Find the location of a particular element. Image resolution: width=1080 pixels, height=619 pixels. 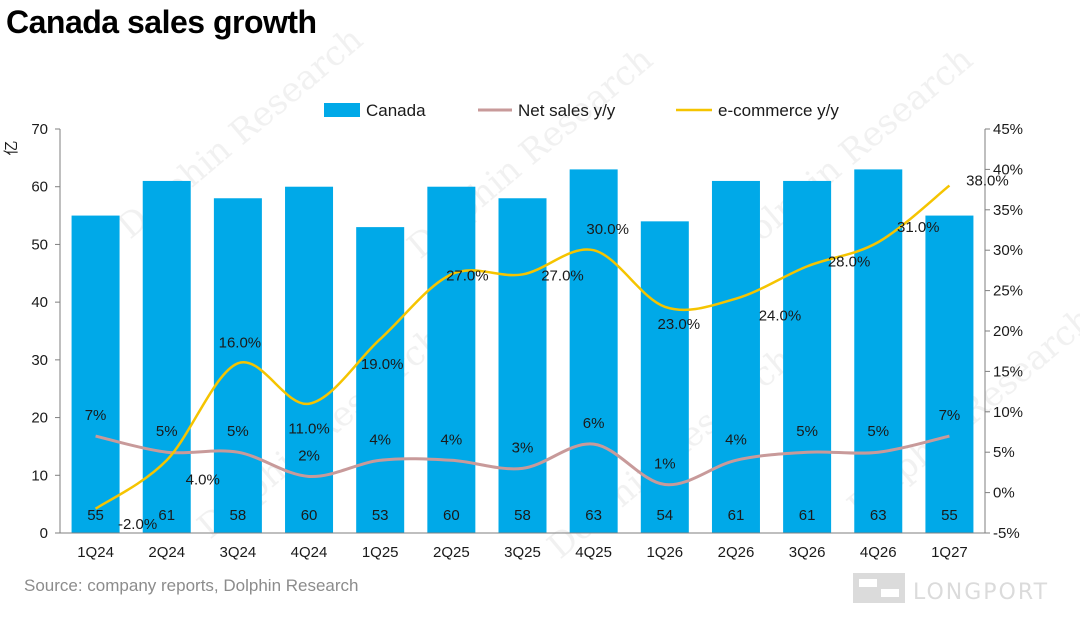

y2-tick-label: 30% is located at coordinates (1008, 250).